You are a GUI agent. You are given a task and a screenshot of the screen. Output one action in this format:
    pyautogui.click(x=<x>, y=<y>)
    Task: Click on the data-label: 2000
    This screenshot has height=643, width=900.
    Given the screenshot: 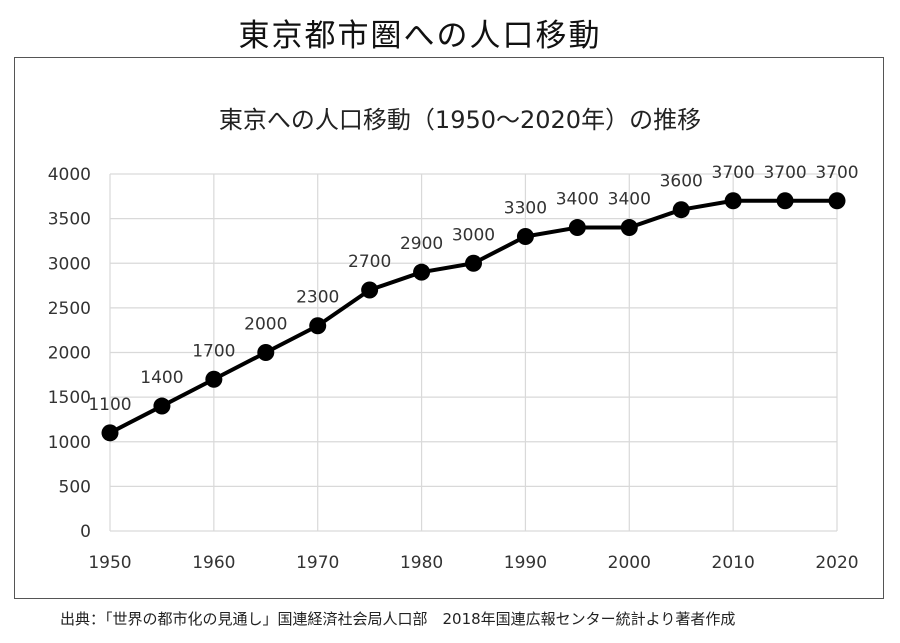 What is the action you would take?
    pyautogui.click(x=265, y=325)
    